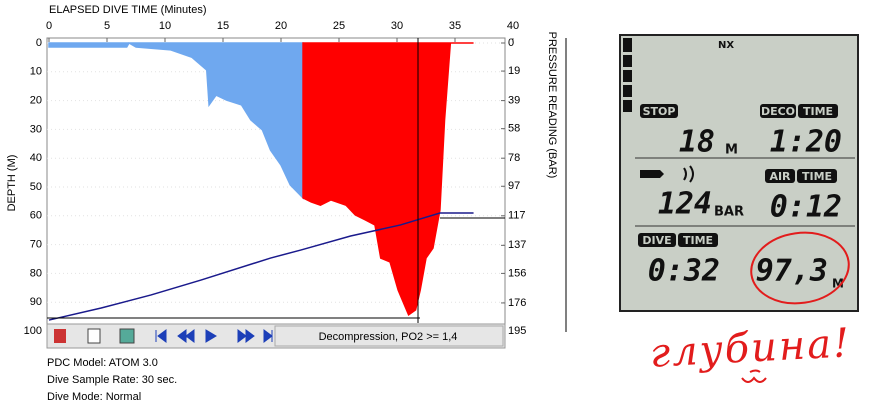  Describe the element at coordinates (397, 26) in the screenshot. I see `x-tick-label: 30` at that location.